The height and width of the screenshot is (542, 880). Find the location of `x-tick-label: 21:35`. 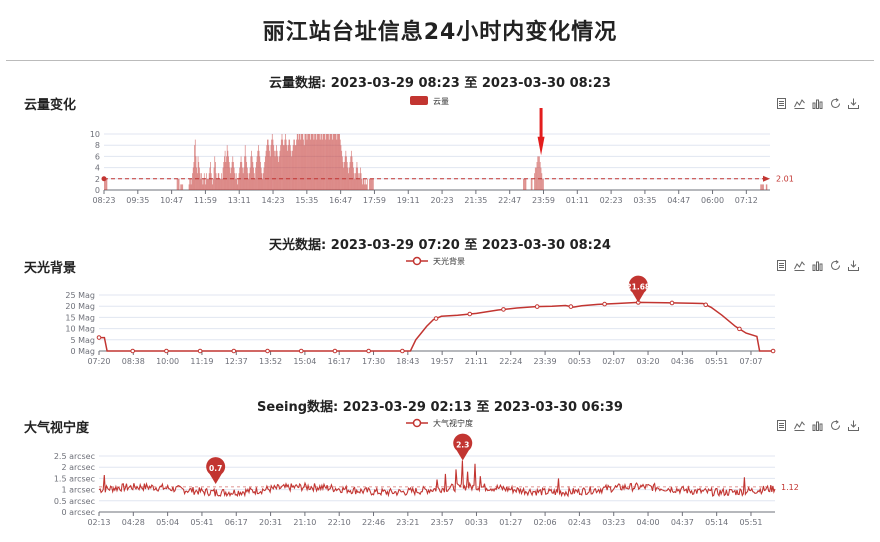

x-tick-label: 21:35 is located at coordinates (475, 200).